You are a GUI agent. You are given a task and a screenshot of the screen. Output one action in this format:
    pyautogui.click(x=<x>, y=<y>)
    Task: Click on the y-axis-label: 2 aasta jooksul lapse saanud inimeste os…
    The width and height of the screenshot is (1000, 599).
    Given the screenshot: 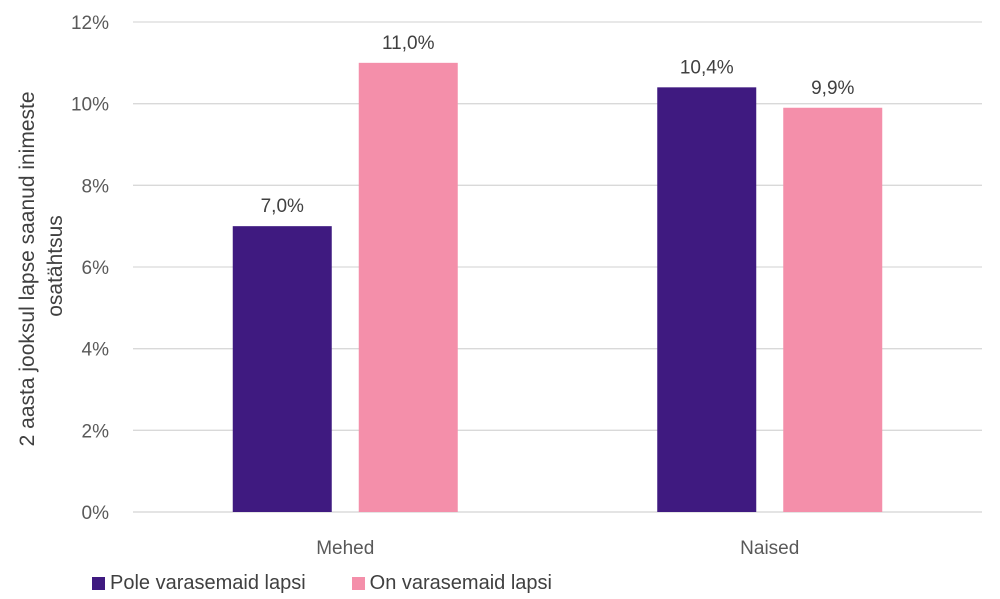 What is the action you would take?
    pyautogui.click(x=41, y=266)
    